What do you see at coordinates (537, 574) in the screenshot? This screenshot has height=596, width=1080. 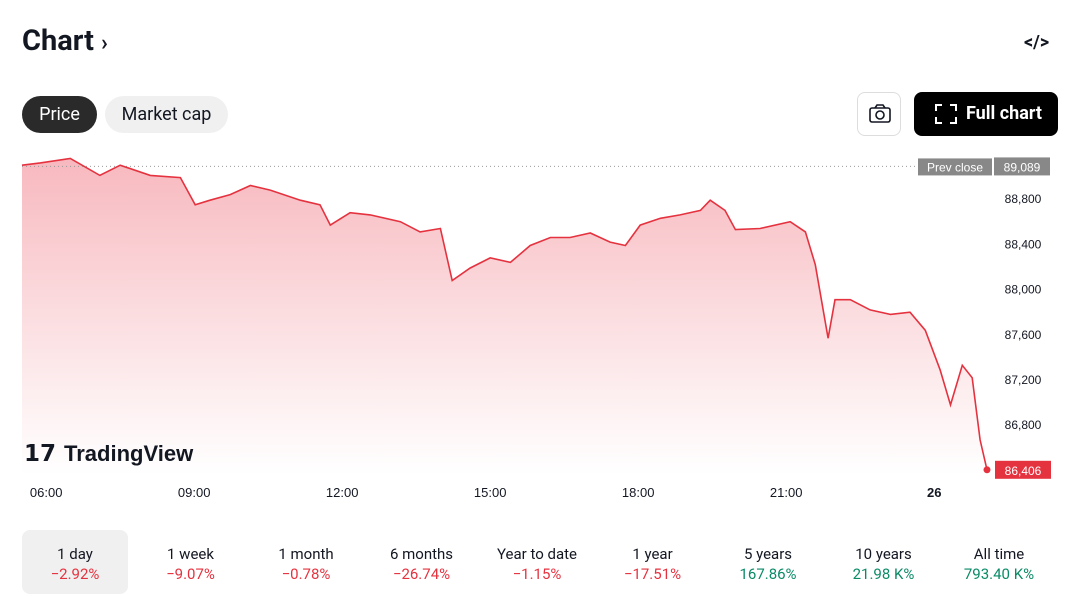 I see `period-change: −1.15%` at bounding box center [537, 574].